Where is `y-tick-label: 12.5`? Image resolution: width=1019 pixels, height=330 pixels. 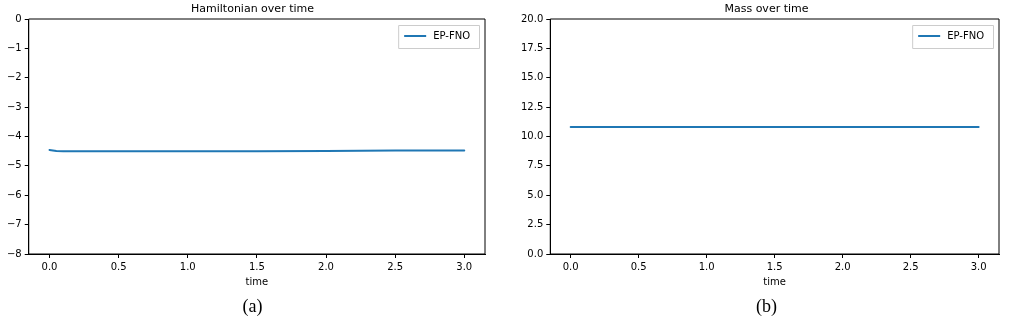 y-tick-label: 12.5 is located at coordinates (532, 106).